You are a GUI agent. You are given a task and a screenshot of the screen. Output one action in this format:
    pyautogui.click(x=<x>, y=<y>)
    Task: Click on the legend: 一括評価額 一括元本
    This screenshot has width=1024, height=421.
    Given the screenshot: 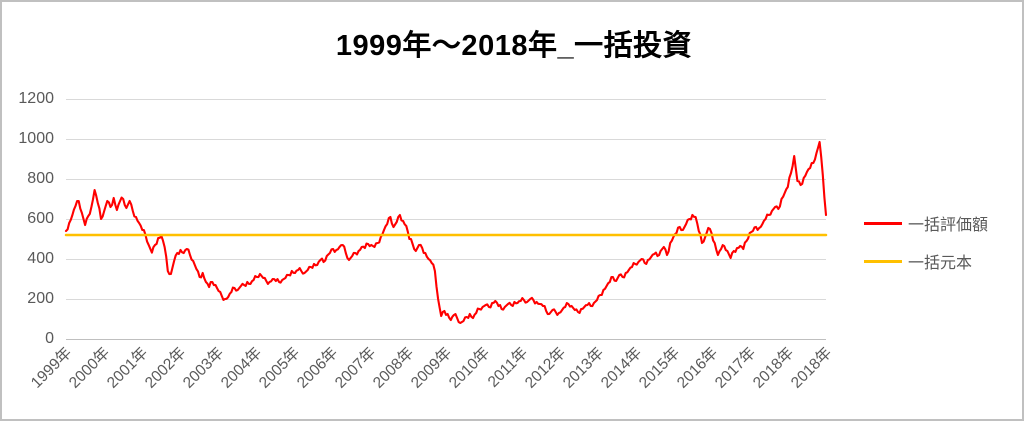 What is the action you would take?
    pyautogui.click(x=926, y=250)
    